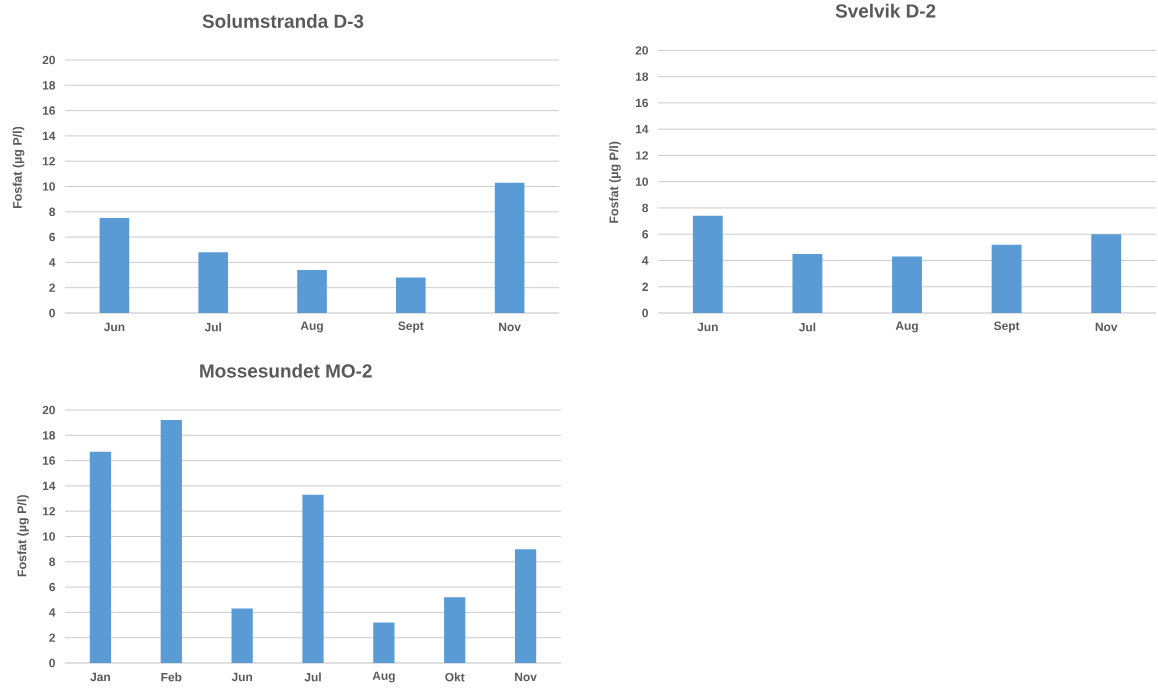 The height and width of the screenshot is (690, 1158). I want to click on x-tick-label: Okt, so click(455, 677).